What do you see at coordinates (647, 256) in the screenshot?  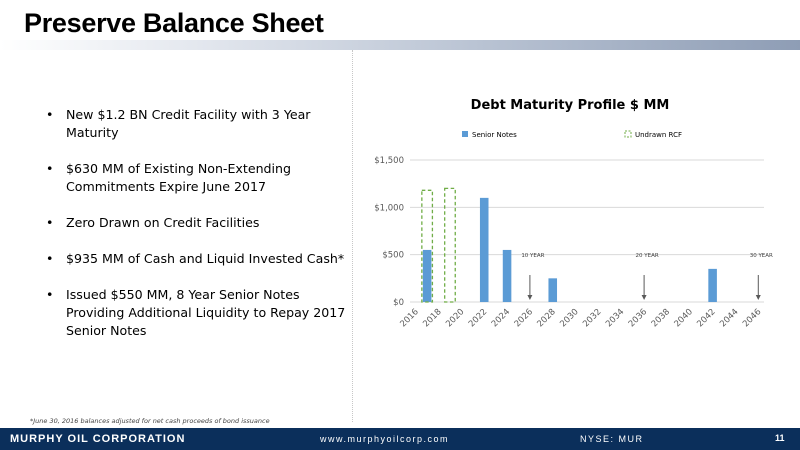 I see `annotation-label: 20 YEAR` at bounding box center [647, 256].